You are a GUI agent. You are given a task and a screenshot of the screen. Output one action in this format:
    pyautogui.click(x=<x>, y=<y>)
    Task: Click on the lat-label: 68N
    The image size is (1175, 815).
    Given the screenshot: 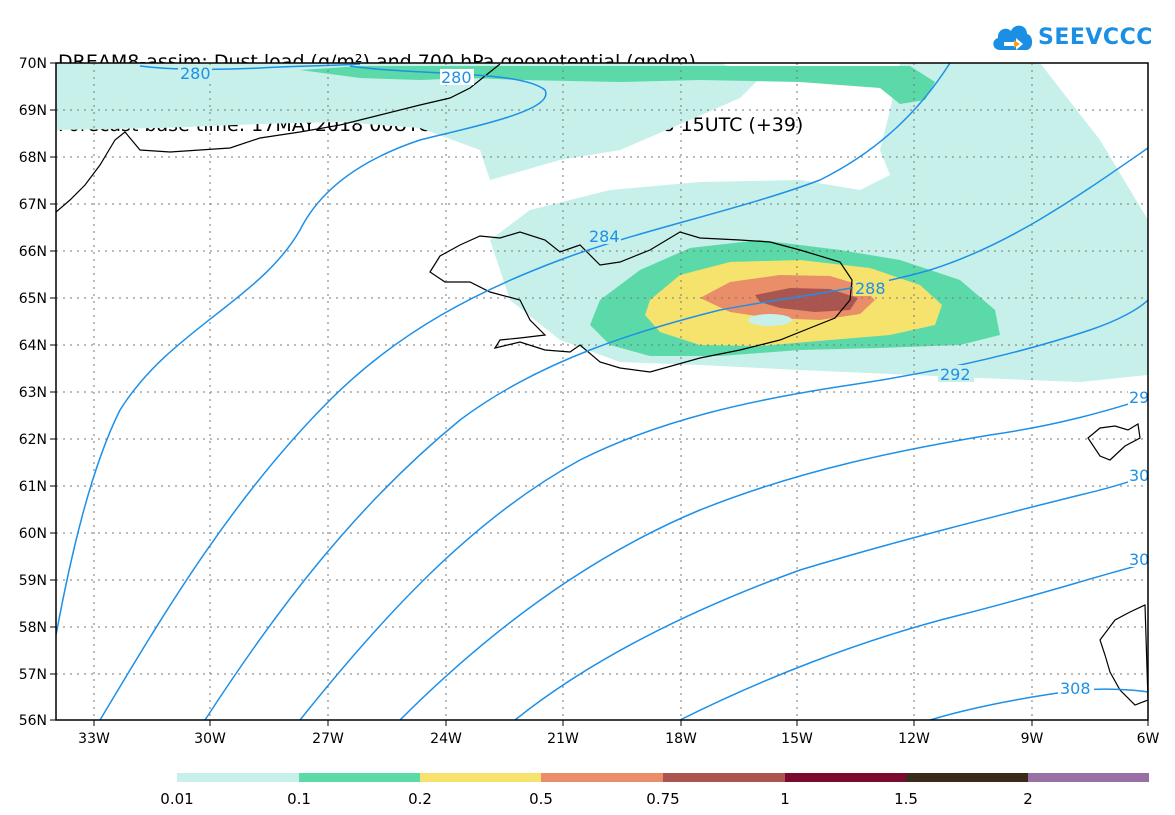 What is the action you would take?
    pyautogui.click(x=33, y=158)
    